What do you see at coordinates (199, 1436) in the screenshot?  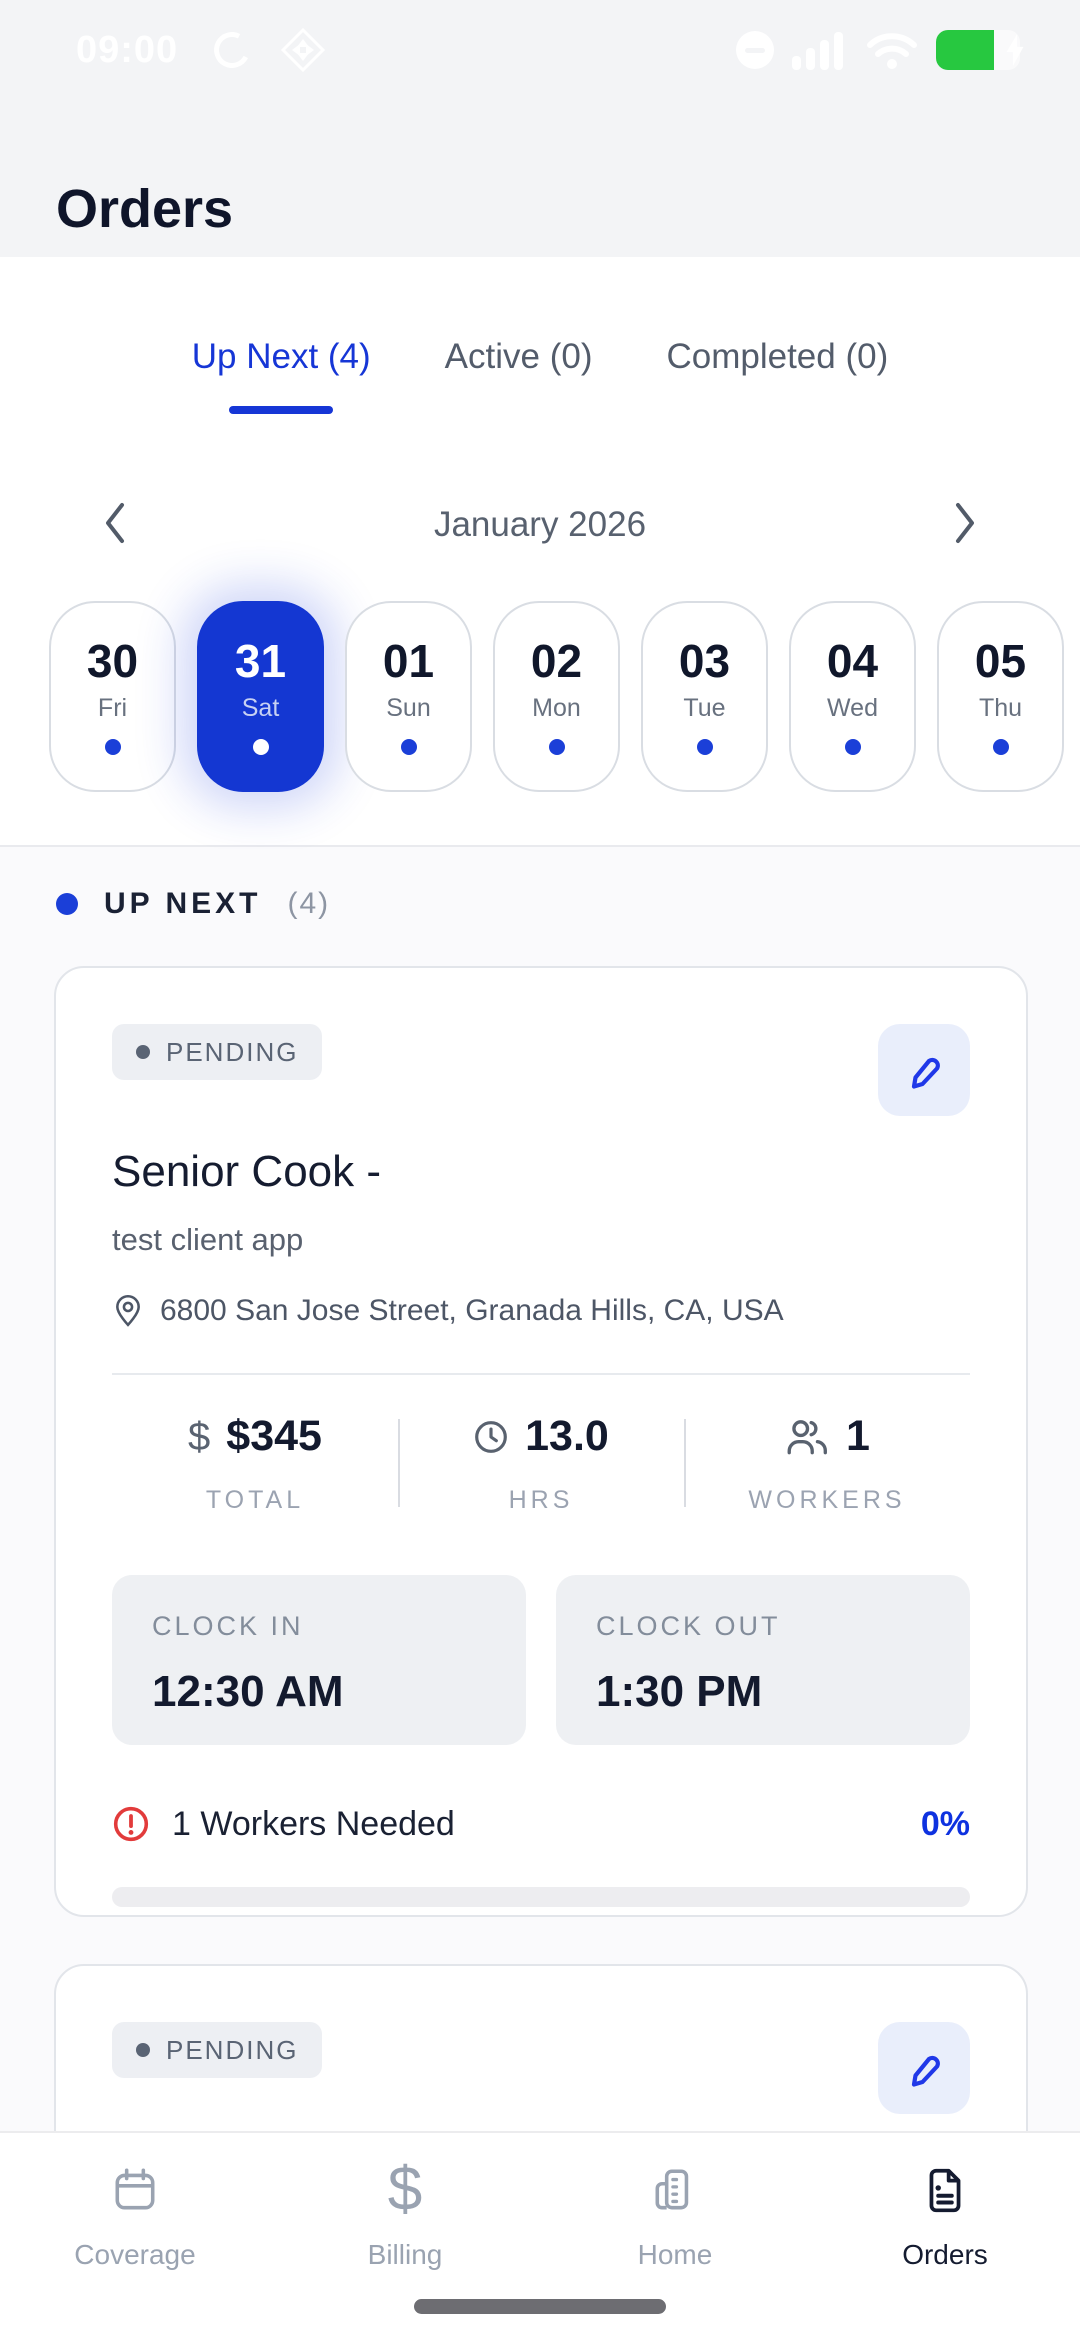 I see `dollar-icon: $` at bounding box center [199, 1436].